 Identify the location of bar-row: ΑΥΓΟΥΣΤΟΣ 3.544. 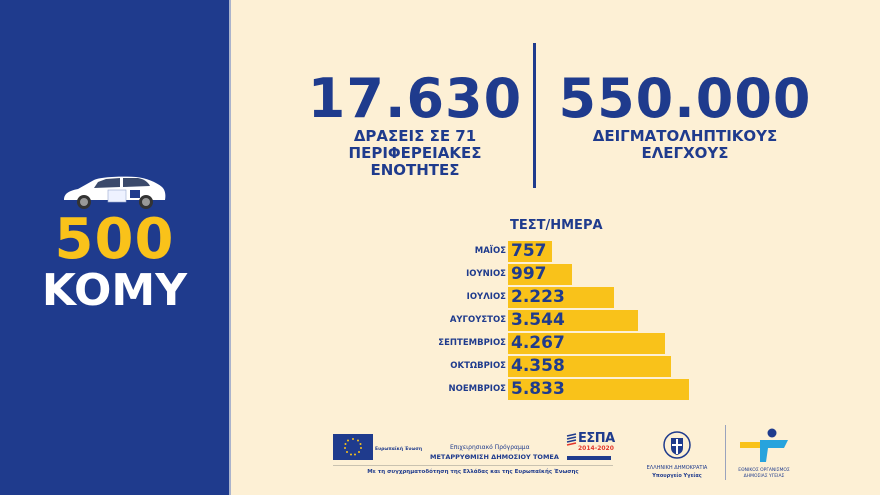
(570, 320).